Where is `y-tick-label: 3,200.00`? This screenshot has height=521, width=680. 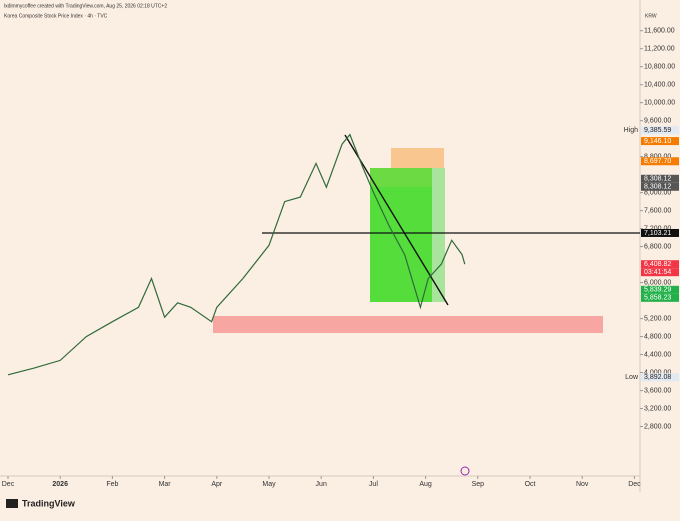
y-tick-label: 3,200.00 is located at coordinates (657, 408).